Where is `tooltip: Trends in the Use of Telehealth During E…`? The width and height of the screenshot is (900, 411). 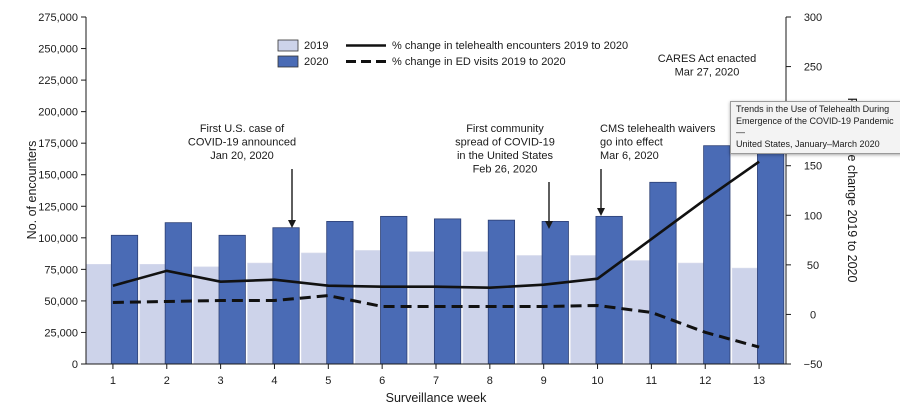 tooltip: Trends in the Use of Telehealth During E… is located at coordinates (815, 127).